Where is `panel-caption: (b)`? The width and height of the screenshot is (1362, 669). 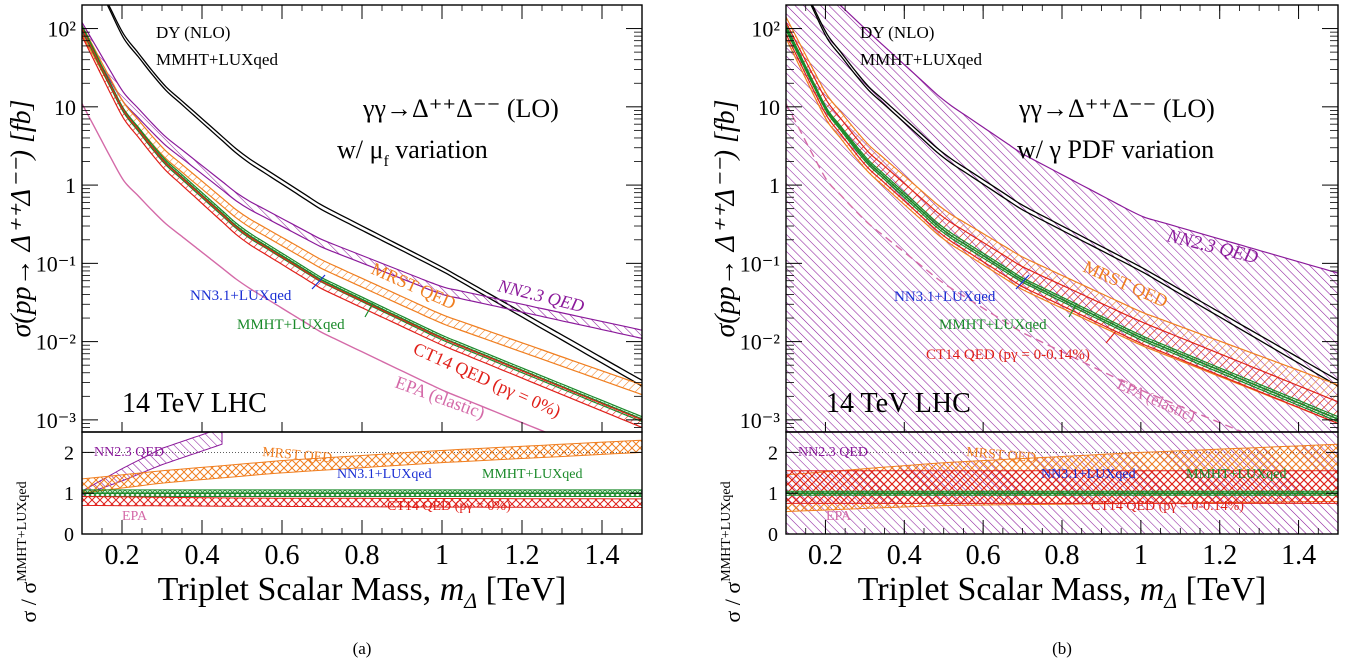 panel-caption: (b) is located at coordinates (1062, 648).